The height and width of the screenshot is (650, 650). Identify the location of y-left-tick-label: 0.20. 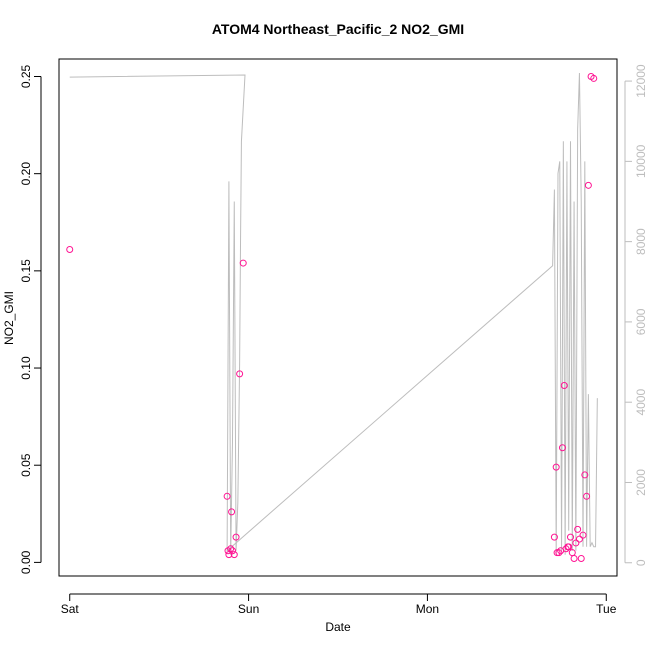
(26, 174).